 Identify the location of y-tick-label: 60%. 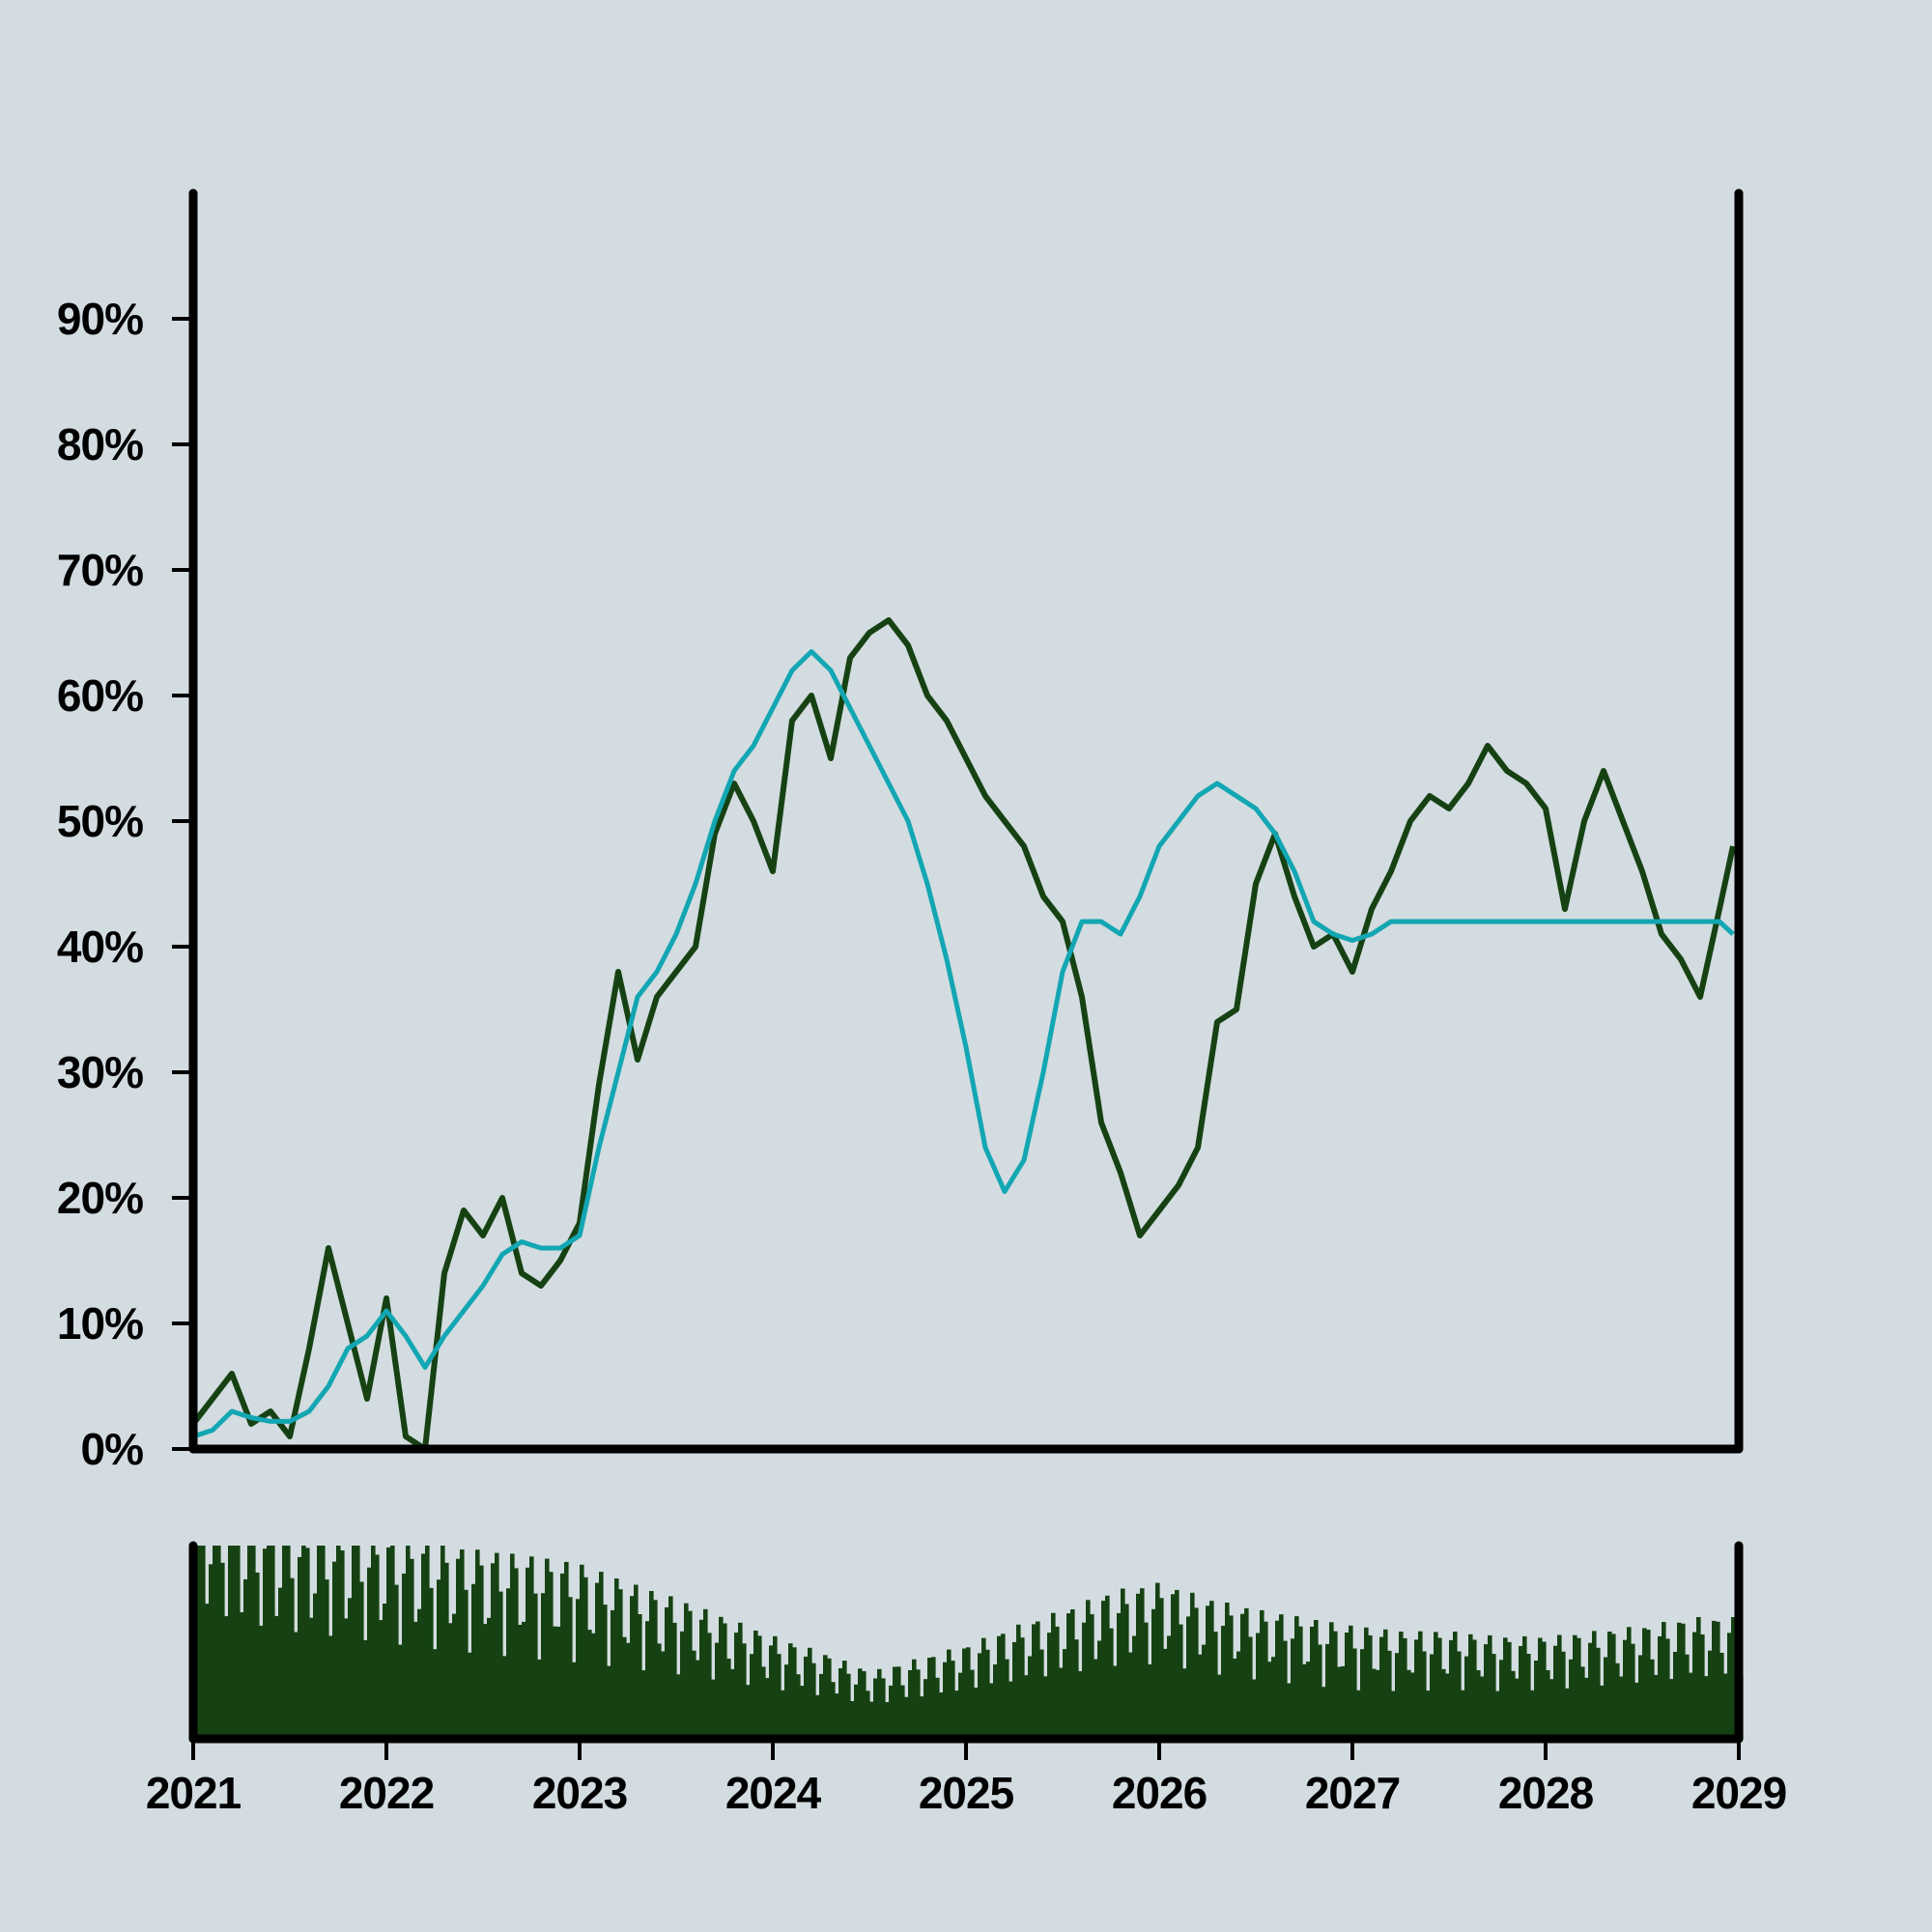
(100, 695).